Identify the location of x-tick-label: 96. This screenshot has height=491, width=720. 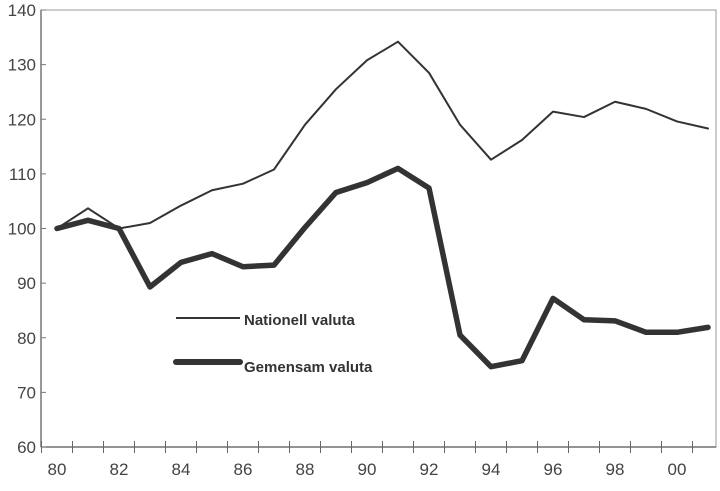
(553, 469).